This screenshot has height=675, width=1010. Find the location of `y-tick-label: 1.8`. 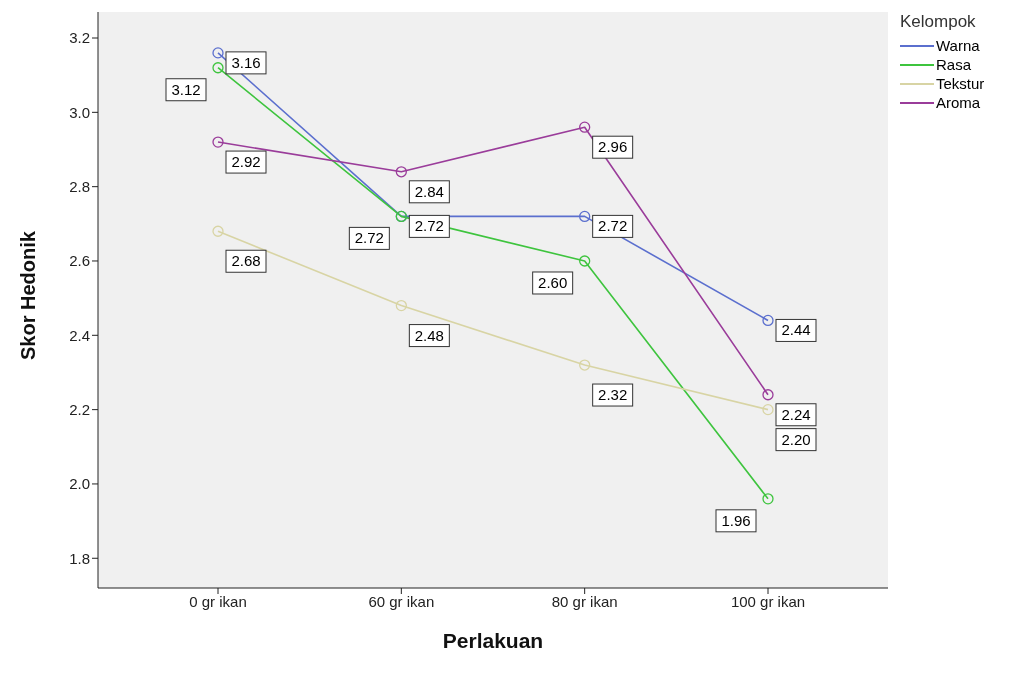

y-tick-label: 1.8 is located at coordinates (79, 558).